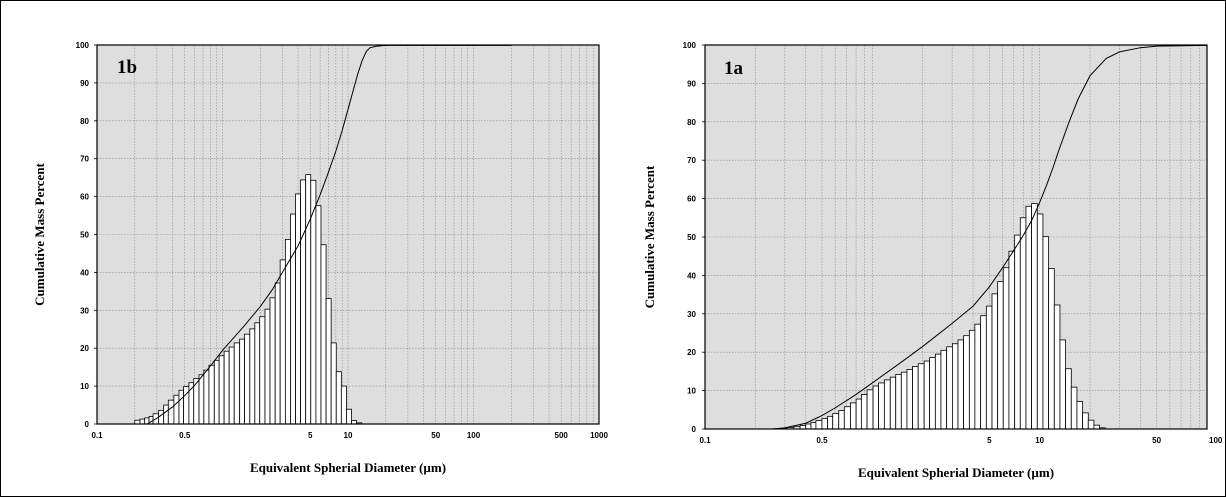 This screenshot has width=1226, height=498. What do you see at coordinates (185, 435) in the screenshot?
I see `x-tick-label: 0.5` at bounding box center [185, 435].